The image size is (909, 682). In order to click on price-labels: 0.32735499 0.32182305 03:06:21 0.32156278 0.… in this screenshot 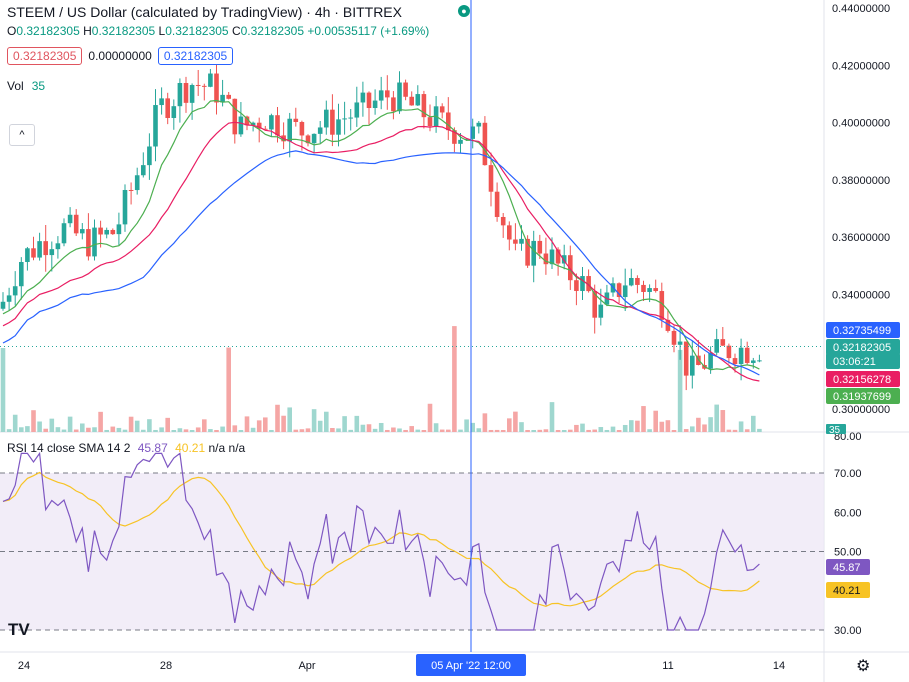, I will do `click(863, 460)`.